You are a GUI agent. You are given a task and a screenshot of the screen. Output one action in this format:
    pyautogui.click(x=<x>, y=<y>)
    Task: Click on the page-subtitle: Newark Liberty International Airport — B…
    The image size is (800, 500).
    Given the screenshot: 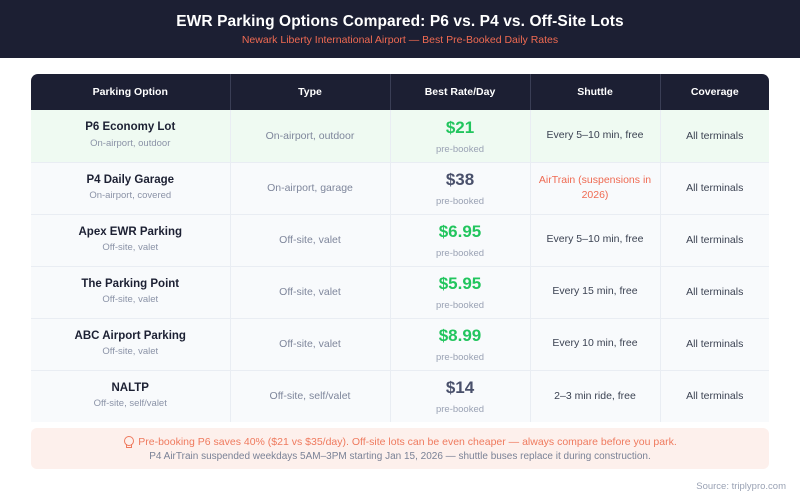 What is the action you would take?
    pyautogui.click(x=400, y=39)
    